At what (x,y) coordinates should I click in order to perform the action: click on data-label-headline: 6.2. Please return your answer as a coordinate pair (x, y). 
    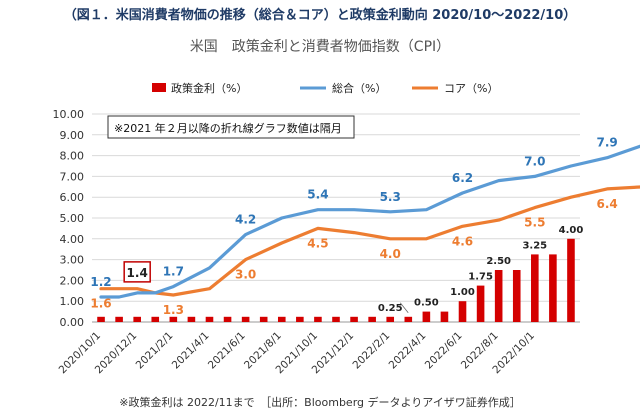
    Looking at the image, I should click on (462, 178).